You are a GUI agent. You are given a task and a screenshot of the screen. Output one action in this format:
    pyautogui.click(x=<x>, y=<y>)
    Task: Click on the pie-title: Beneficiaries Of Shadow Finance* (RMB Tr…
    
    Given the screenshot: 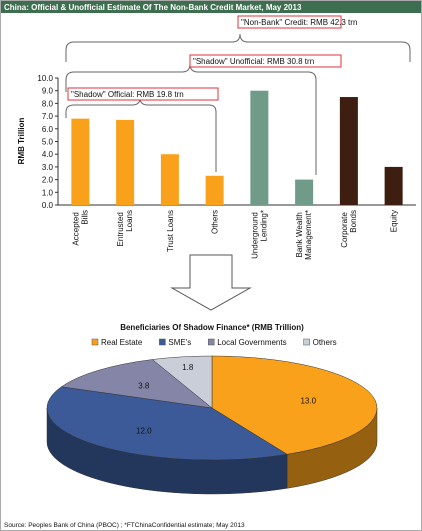 What is the action you would take?
    pyautogui.click(x=212, y=327)
    